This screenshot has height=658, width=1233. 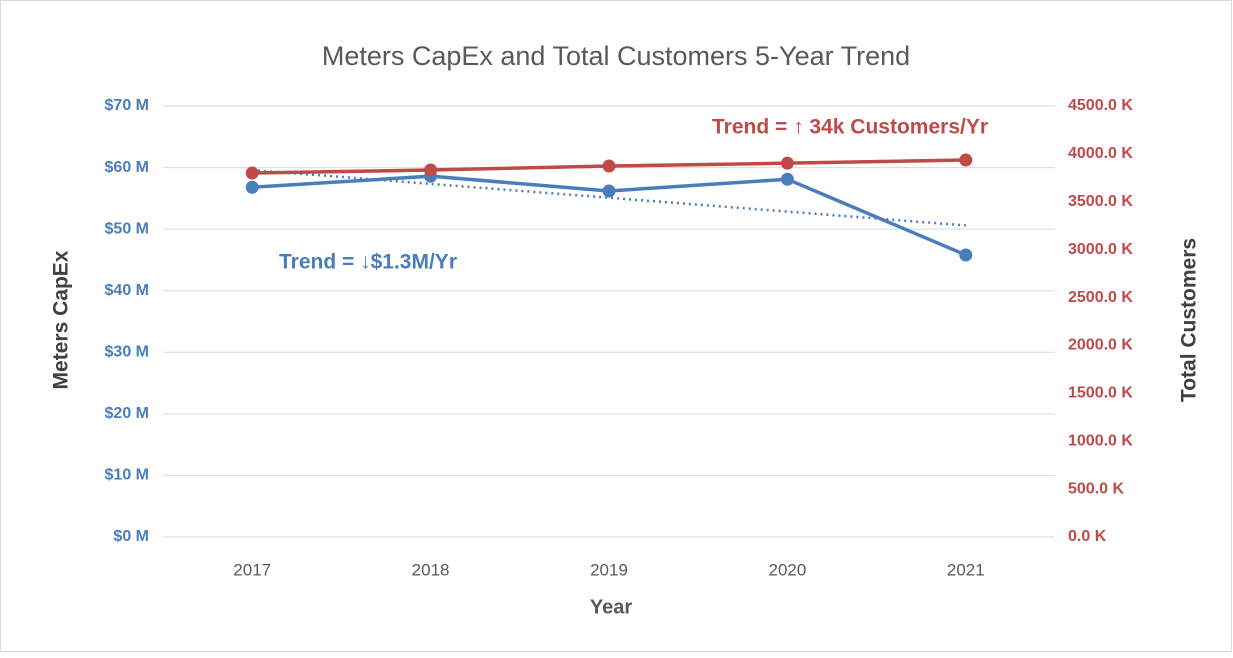 What do you see at coordinates (368, 262) in the screenshot?
I see `annotation: Trend = ↓$1.3M/Yr` at bounding box center [368, 262].